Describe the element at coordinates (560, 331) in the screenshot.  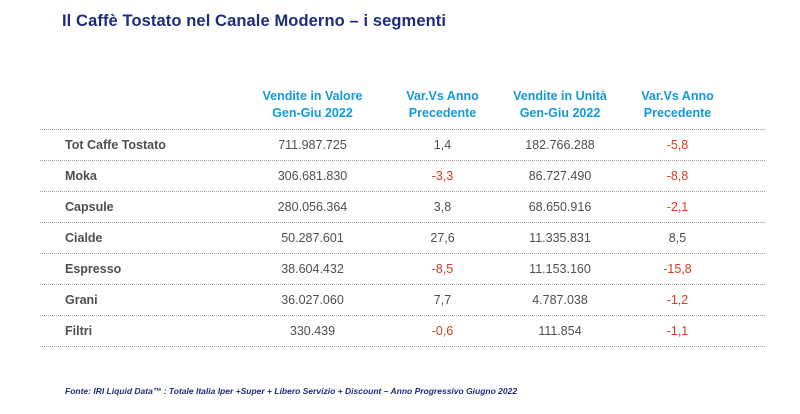
I see `value-cell: 111.854` at that location.